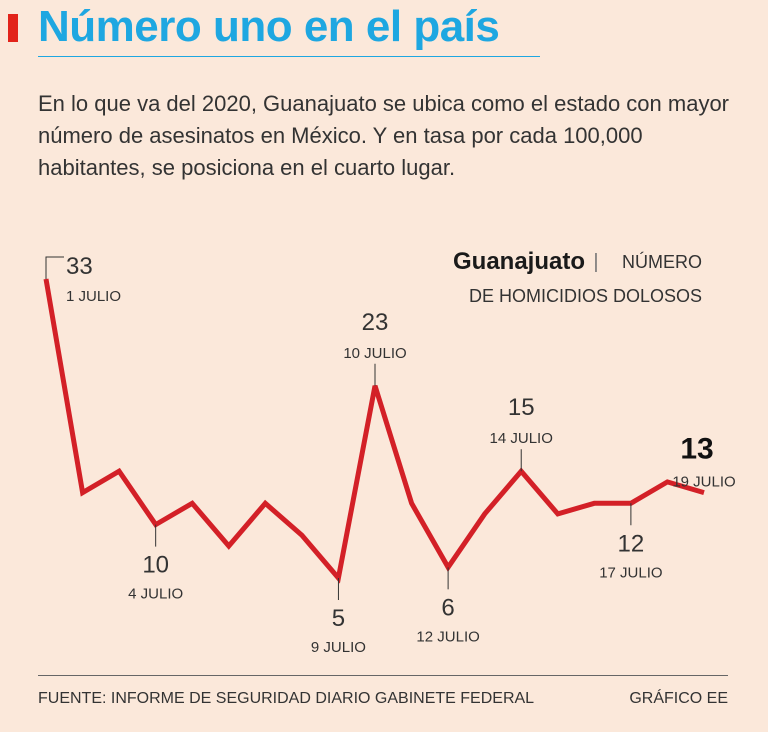 This screenshot has height=732, width=768. What do you see at coordinates (519, 261) in the screenshot?
I see `chart-label-state: Guanajuato` at bounding box center [519, 261].